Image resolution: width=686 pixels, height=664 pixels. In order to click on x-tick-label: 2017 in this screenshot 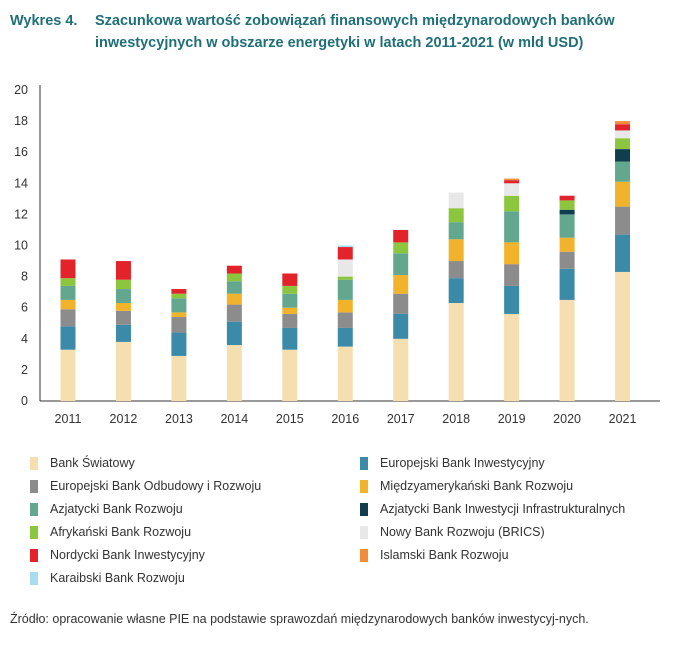, I will do `click(401, 419)`.